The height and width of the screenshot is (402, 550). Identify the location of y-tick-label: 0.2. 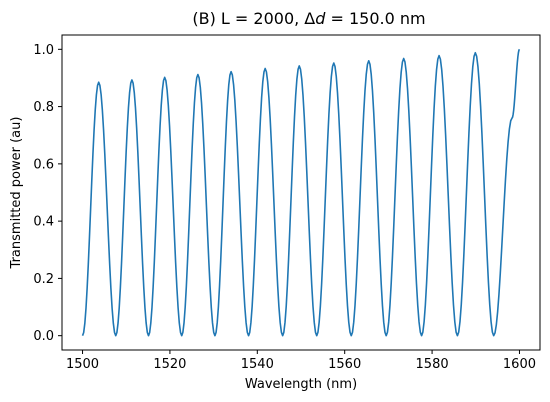
(43, 279).